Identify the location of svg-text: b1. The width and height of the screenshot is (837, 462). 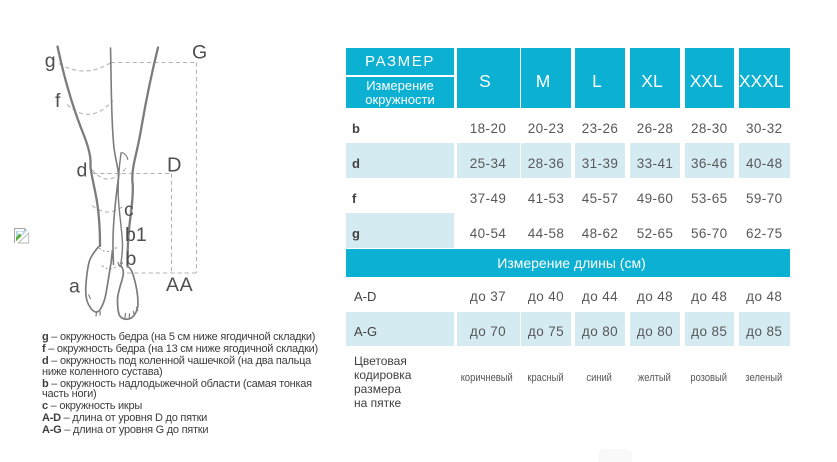
(136, 235).